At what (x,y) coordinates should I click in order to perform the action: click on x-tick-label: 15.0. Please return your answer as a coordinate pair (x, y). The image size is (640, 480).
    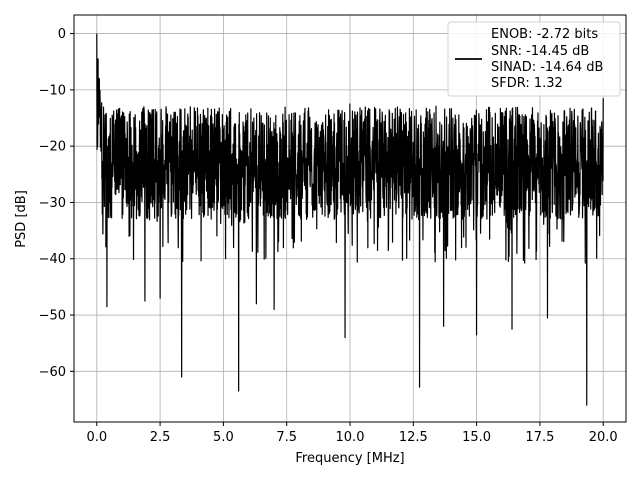
    Looking at the image, I should click on (476, 437).